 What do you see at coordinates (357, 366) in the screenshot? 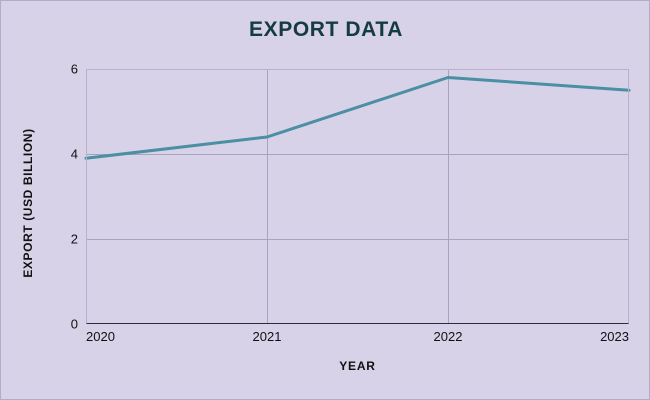
I see `x-axis-label: YEAR` at bounding box center [357, 366].